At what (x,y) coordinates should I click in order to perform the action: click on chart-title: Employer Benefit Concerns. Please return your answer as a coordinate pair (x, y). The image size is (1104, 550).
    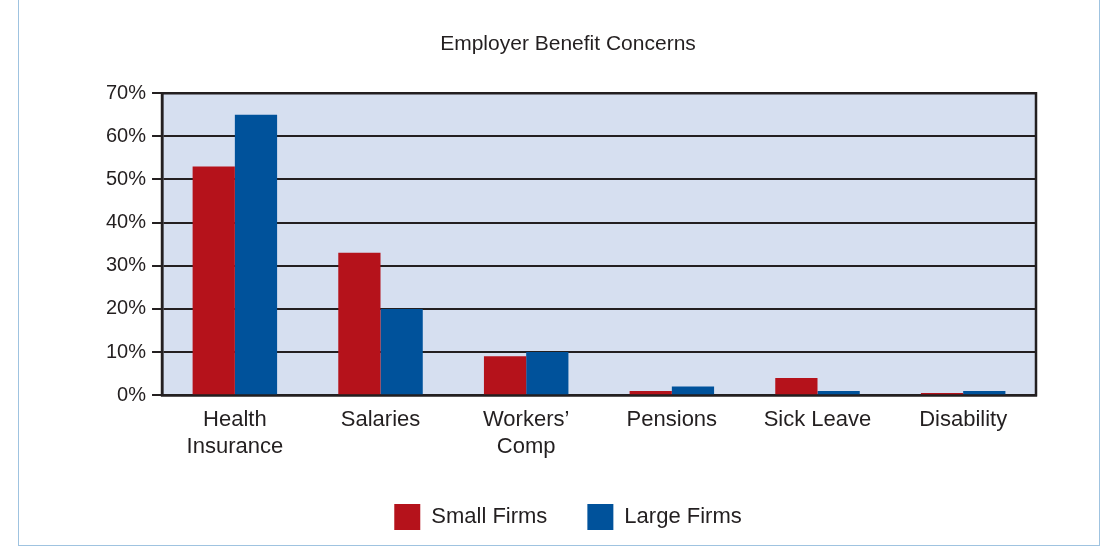
    Looking at the image, I should click on (568, 43).